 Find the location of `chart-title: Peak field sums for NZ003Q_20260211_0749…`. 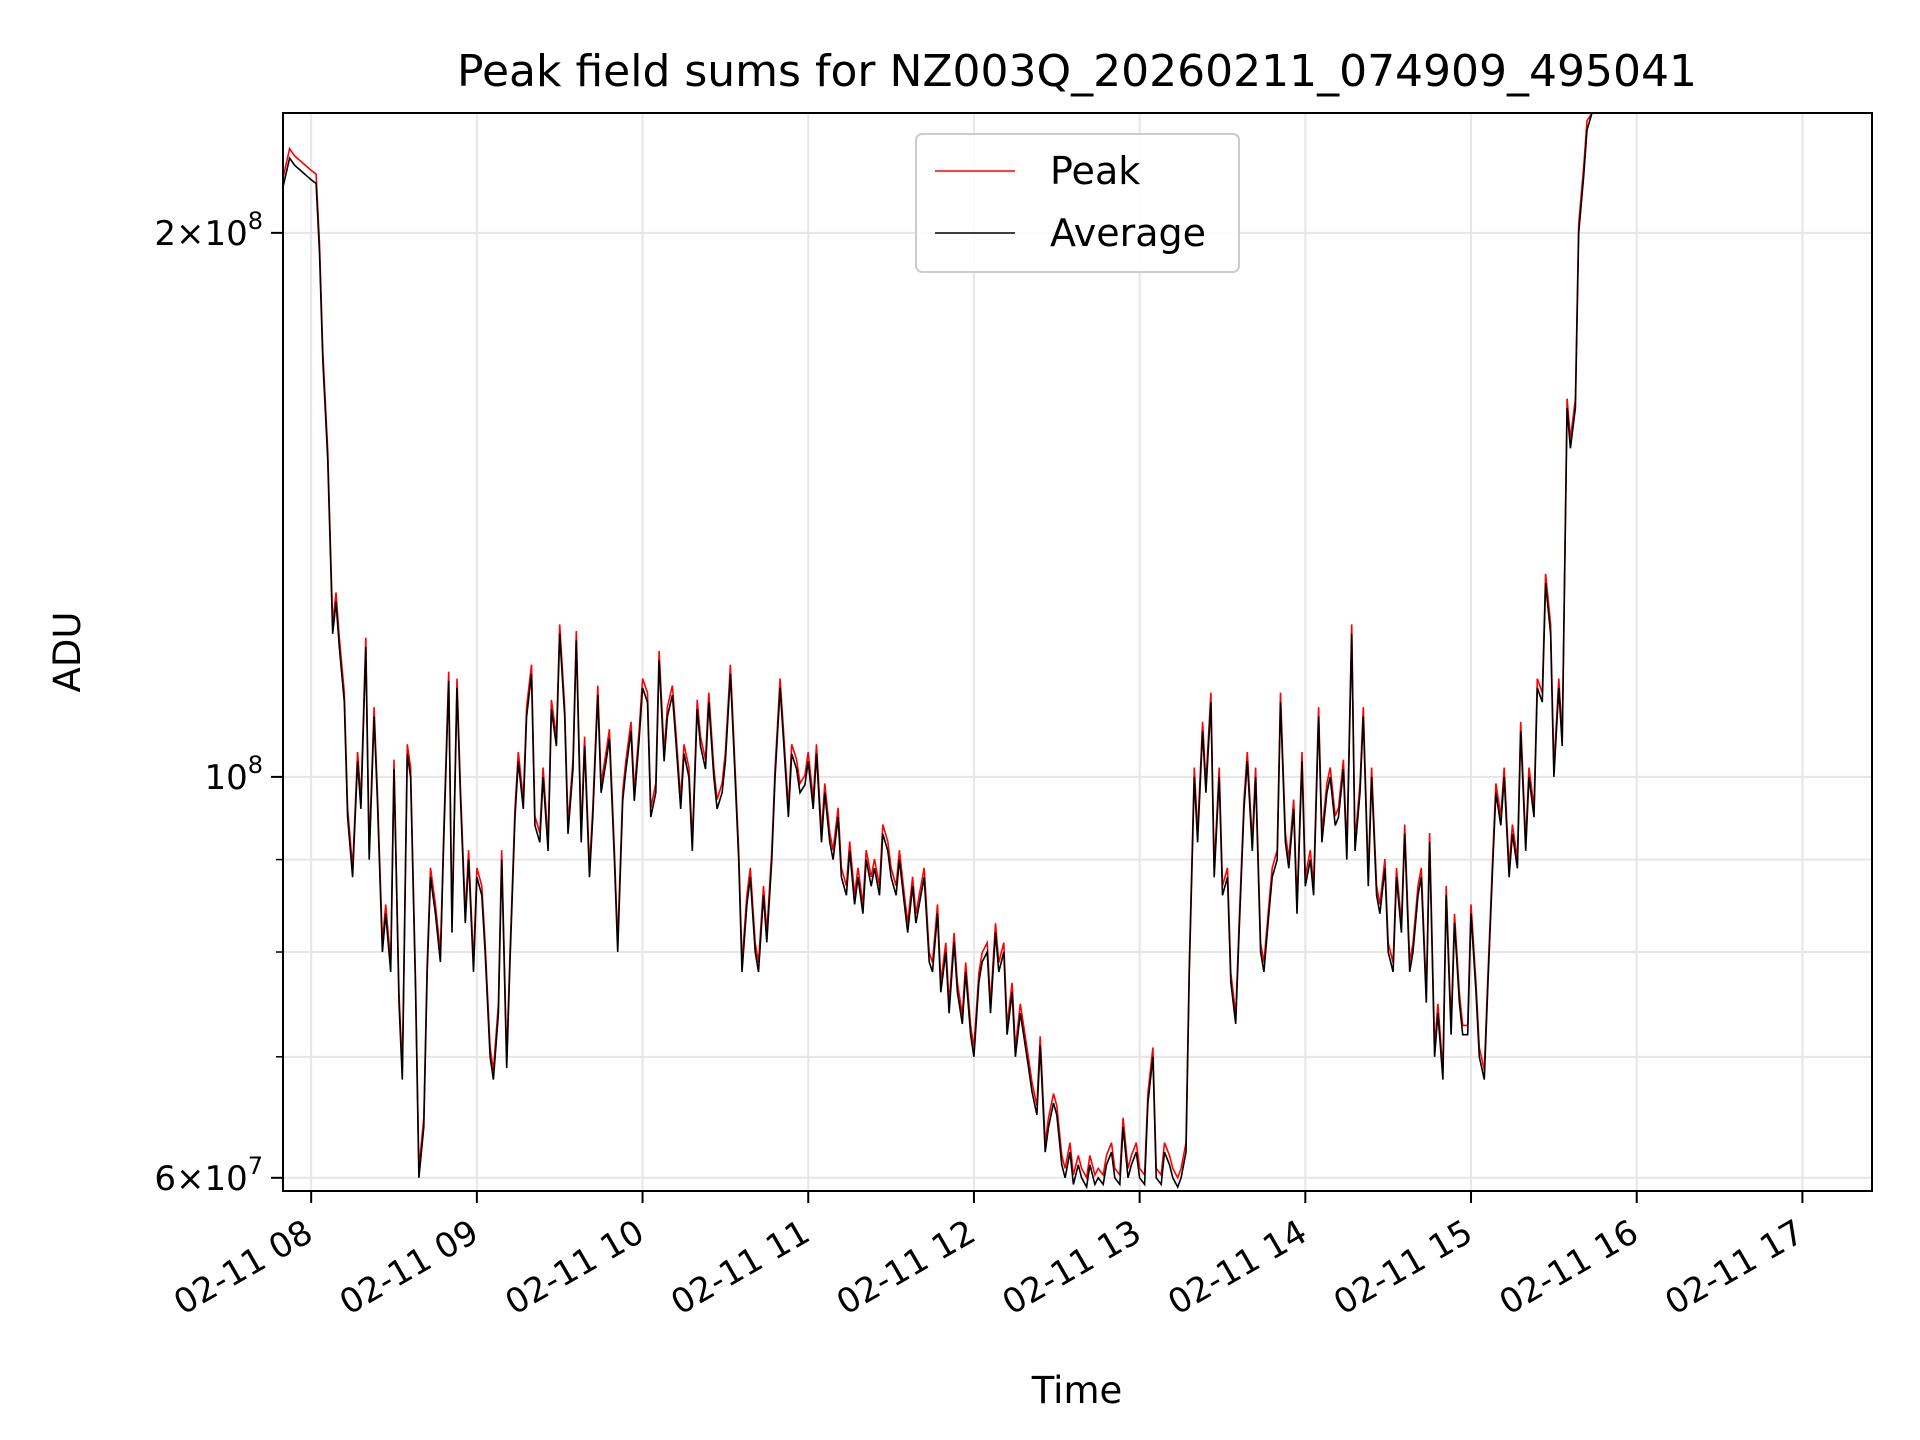

chart-title: Peak field sums for NZ003Q_20260211_0749… is located at coordinates (1077, 71).